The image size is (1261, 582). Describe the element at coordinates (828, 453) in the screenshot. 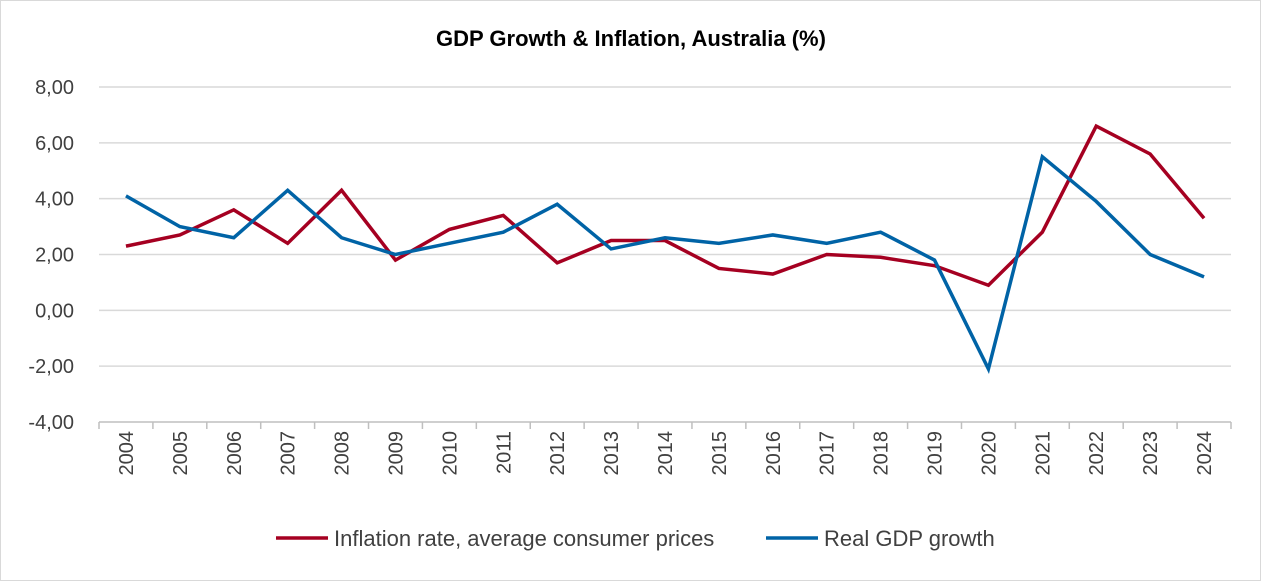

I see `x-tick-label: 2017` at that location.